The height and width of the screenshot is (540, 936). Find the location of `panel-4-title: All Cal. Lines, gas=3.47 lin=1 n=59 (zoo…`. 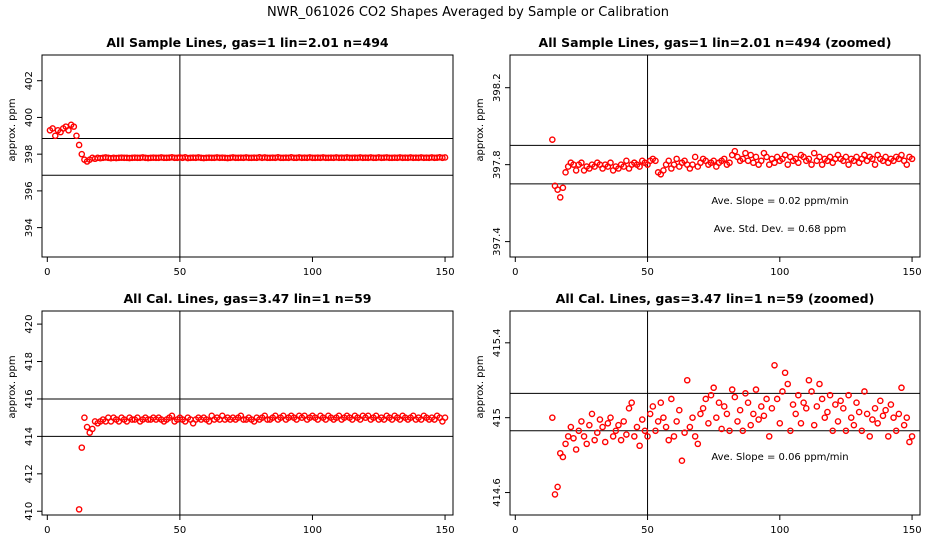

panel-4-title: All Cal. Lines, gas=3.47 lin=1 n=59 (zoo… is located at coordinates (715, 298).